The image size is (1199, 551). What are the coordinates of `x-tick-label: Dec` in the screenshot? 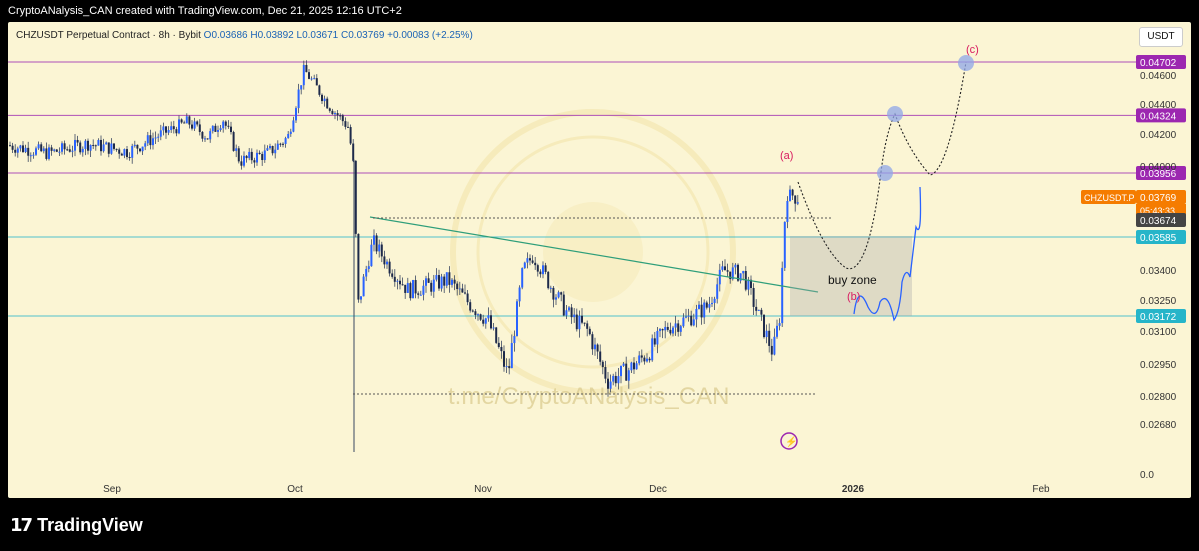 It's located at (658, 489).